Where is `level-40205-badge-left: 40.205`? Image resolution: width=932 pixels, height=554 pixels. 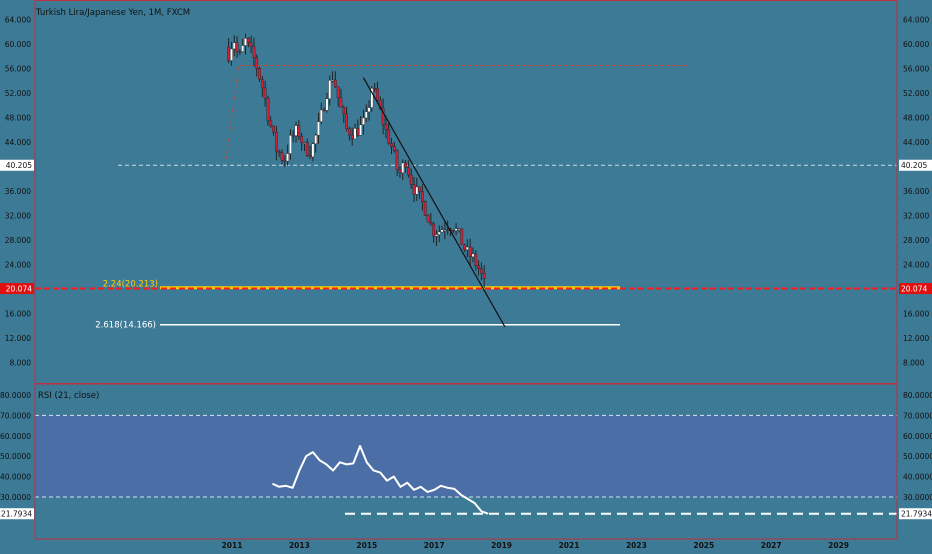
level-40205-badge-left: 40.205 is located at coordinates (17, 165).